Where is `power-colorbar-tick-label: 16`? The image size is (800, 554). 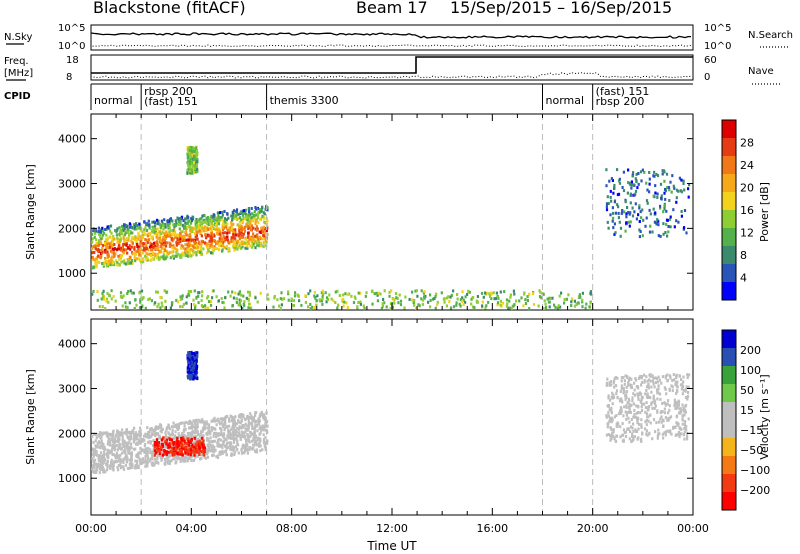
power-colorbar-tick-label: 16 is located at coordinates (747, 210).